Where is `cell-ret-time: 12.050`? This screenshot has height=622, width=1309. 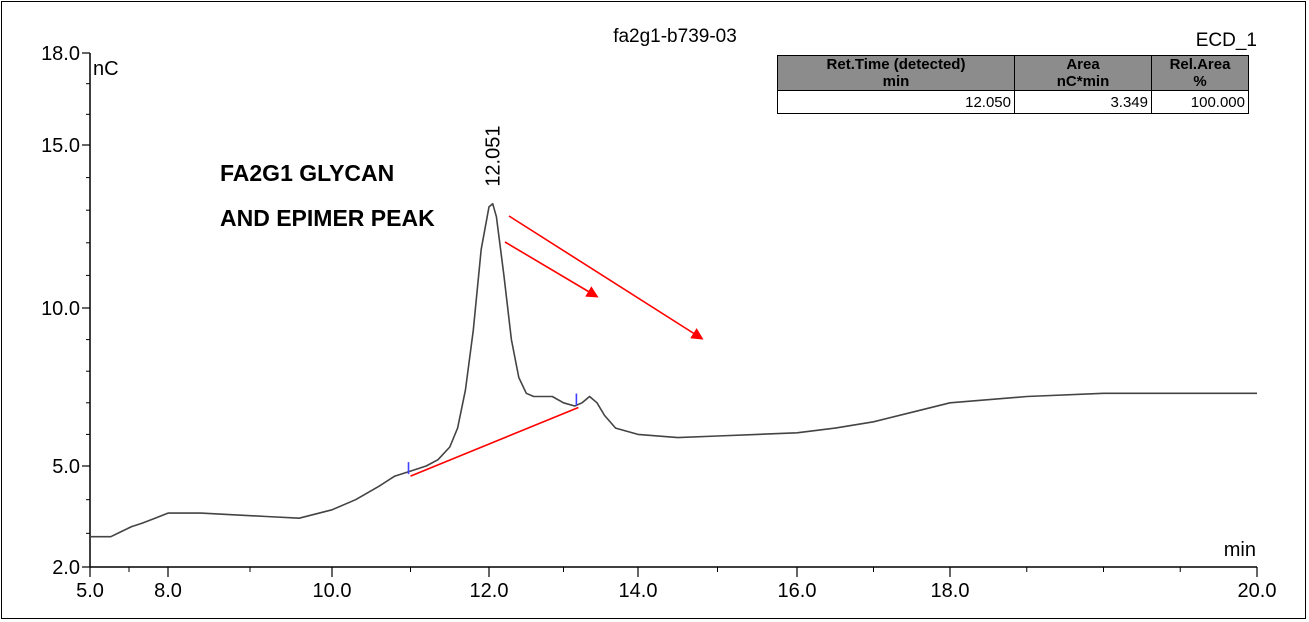
cell-ret-time: 12.050 is located at coordinates (896, 102).